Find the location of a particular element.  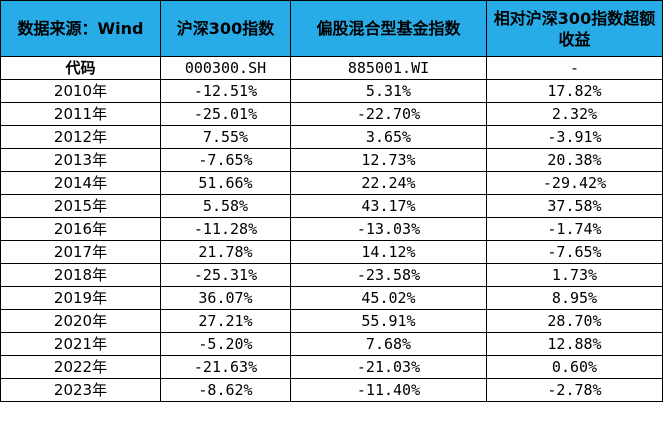

fund-index-return-cell: -11.40% is located at coordinates (388, 390).